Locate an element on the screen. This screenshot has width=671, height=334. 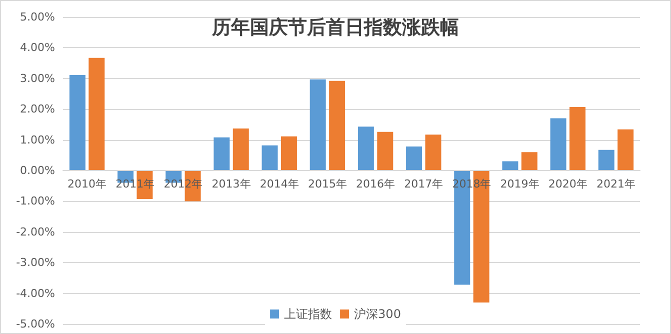
y-tick-label: -1.00% is located at coordinates (35, 201).